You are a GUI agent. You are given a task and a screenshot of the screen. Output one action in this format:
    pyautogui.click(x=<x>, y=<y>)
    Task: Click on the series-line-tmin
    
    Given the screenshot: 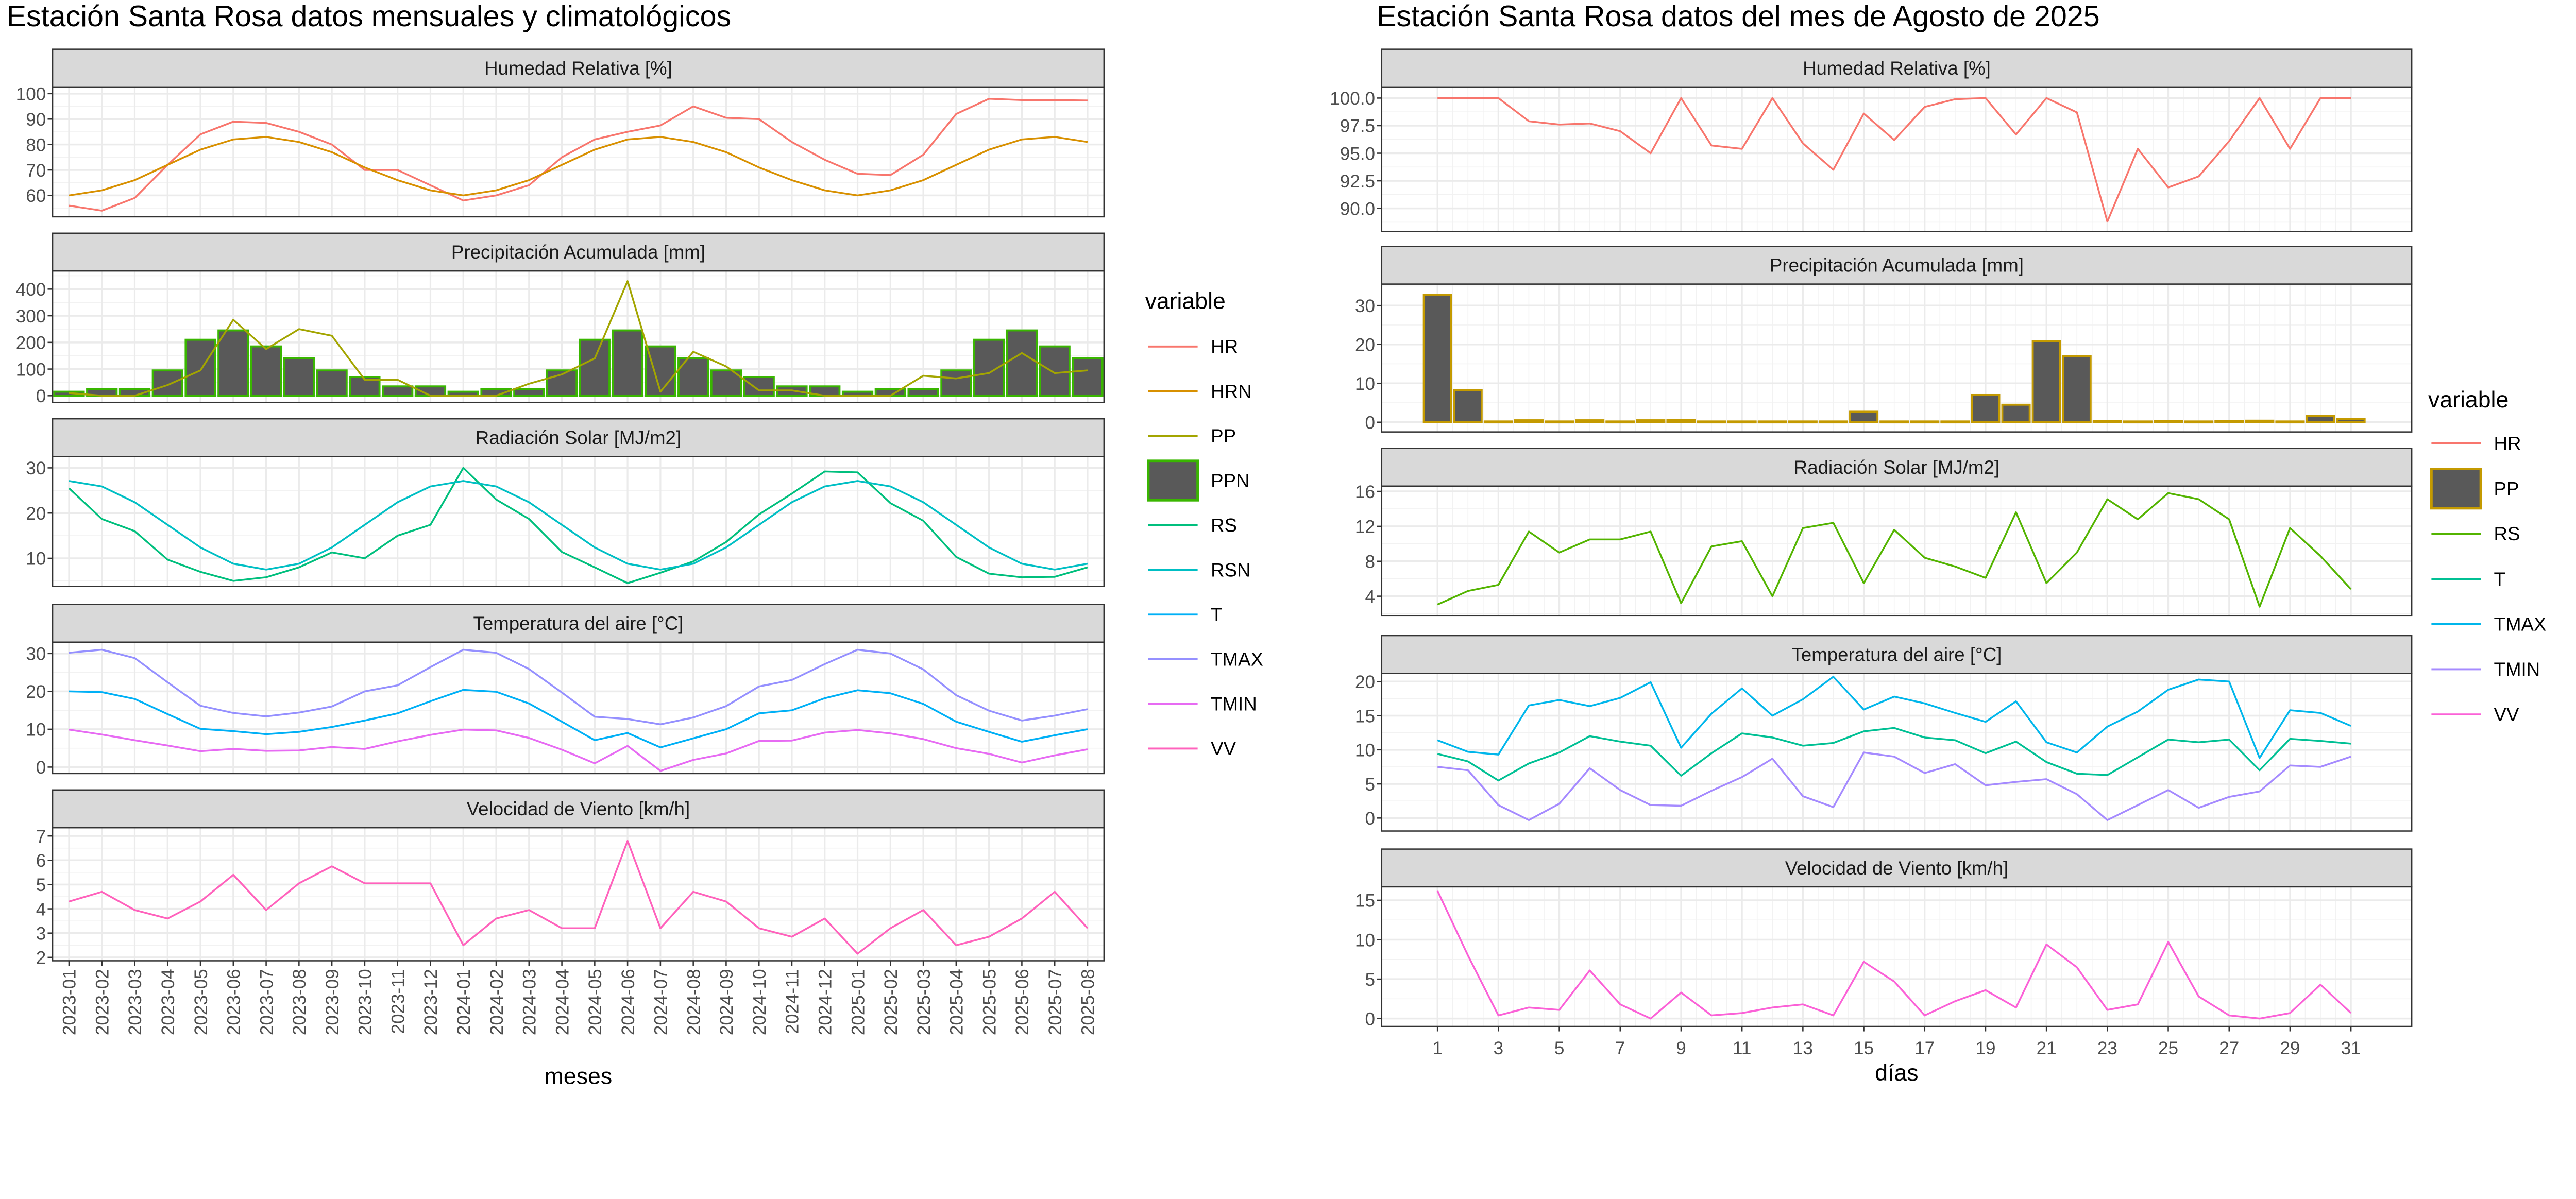 What is the action you would take?
    pyautogui.click(x=578, y=750)
    